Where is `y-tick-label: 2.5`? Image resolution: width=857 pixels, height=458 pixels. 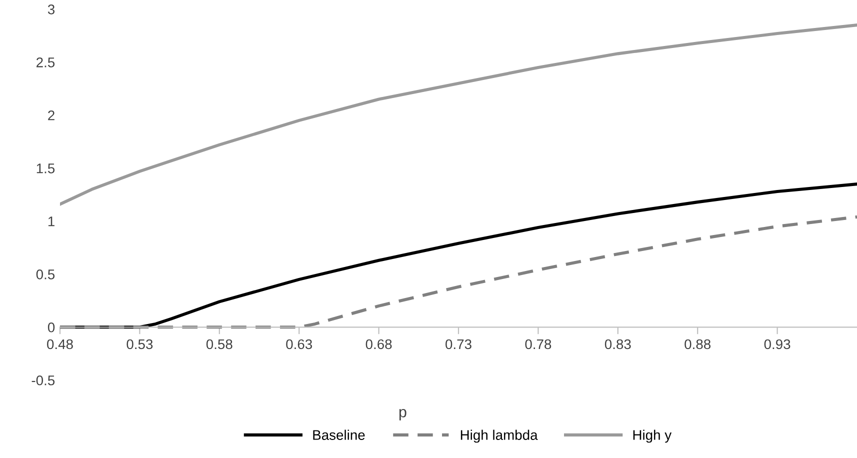
y-tick-label: 2.5 is located at coordinates (45, 62).